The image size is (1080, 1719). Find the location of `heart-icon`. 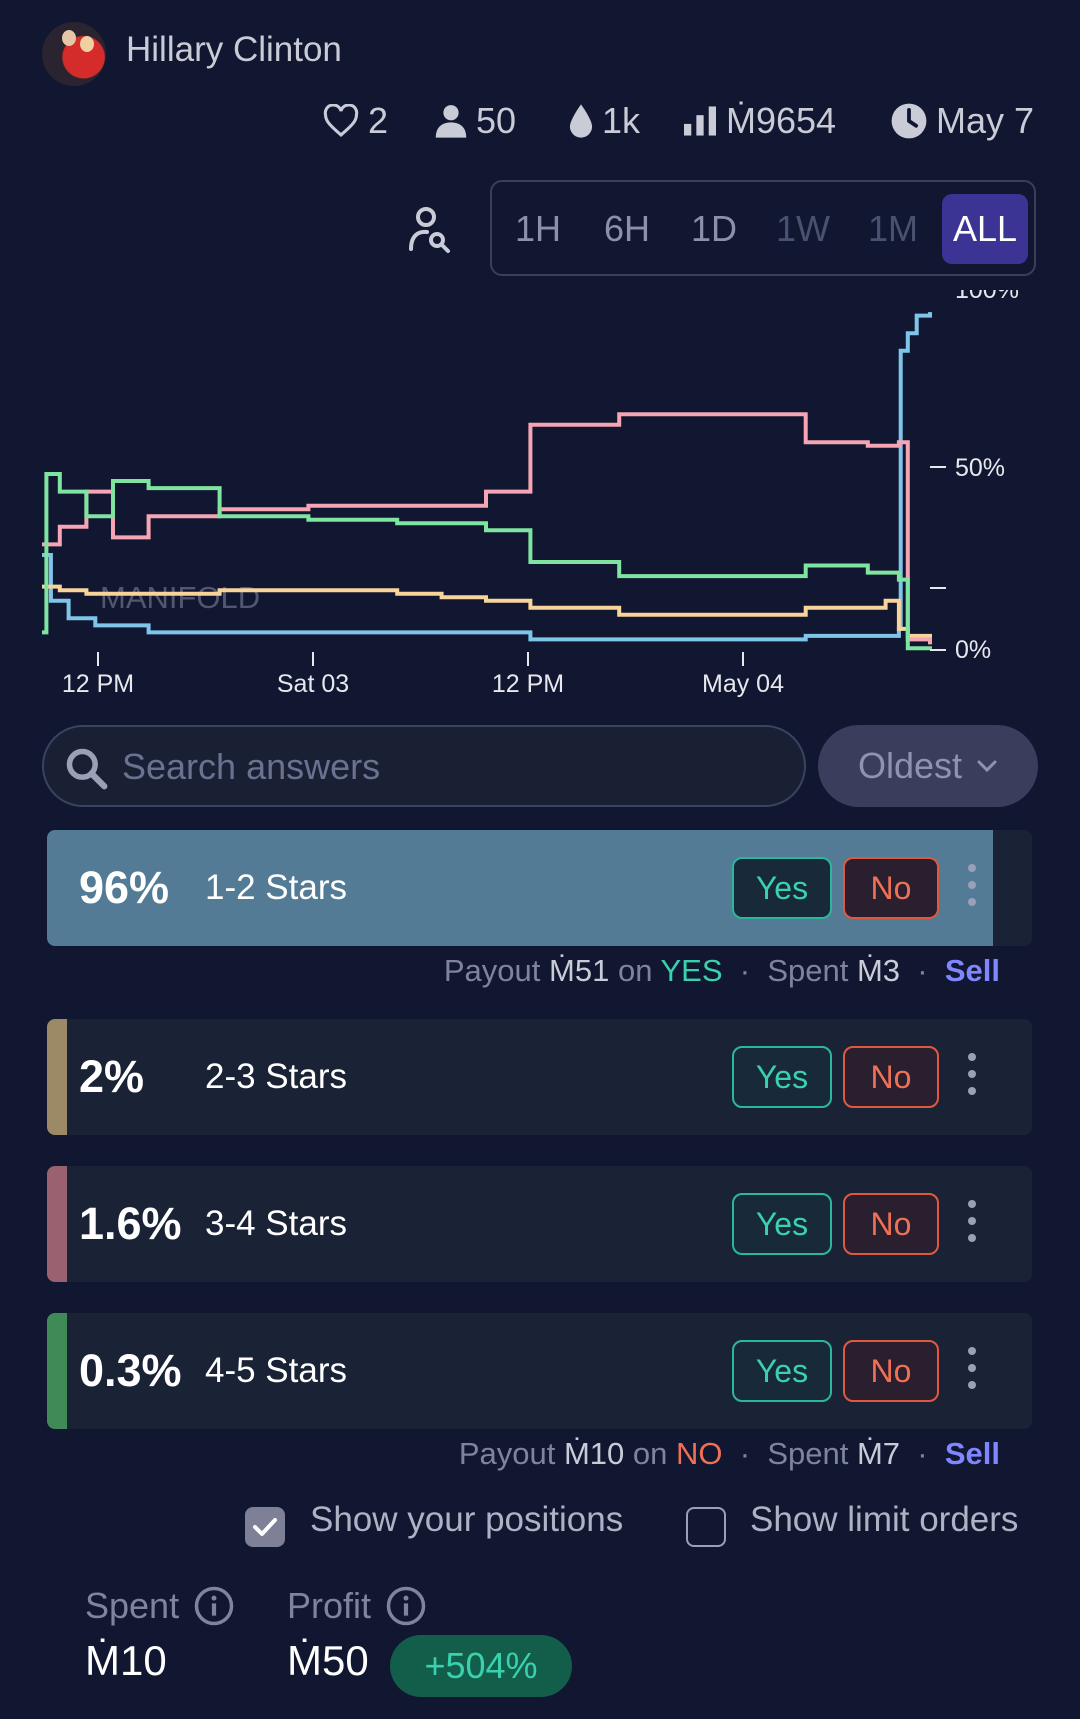

heart-icon is located at coordinates (341, 120).